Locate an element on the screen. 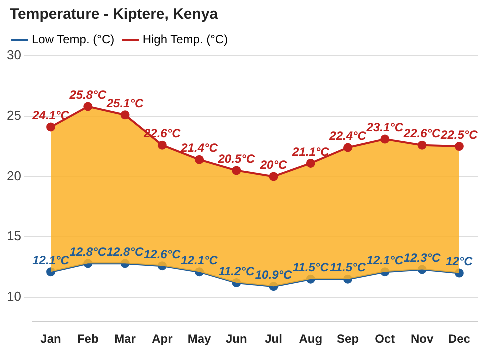 The width and height of the screenshot is (500, 350). x-tick-label: Dec is located at coordinates (459, 339).